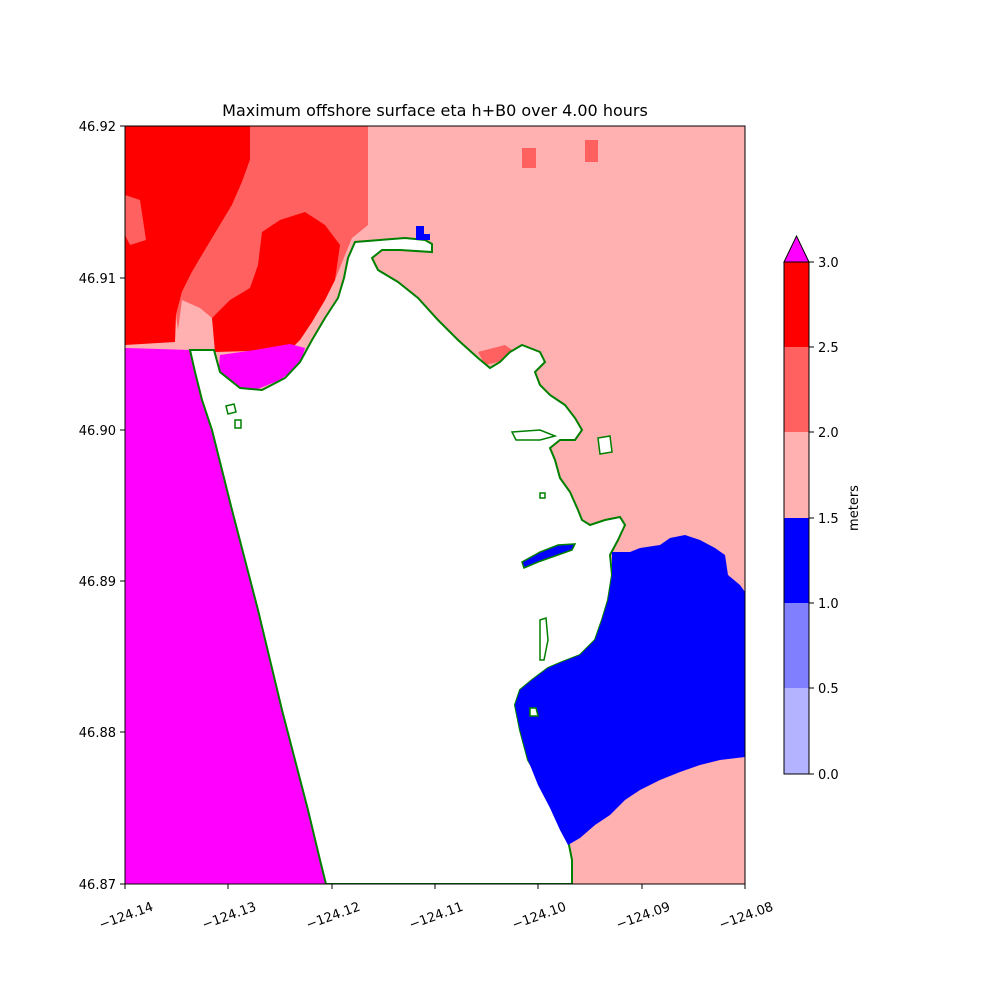 This screenshot has width=1000, height=1000. I want to click on colorbar-tick-label: 1.5, so click(828, 519).